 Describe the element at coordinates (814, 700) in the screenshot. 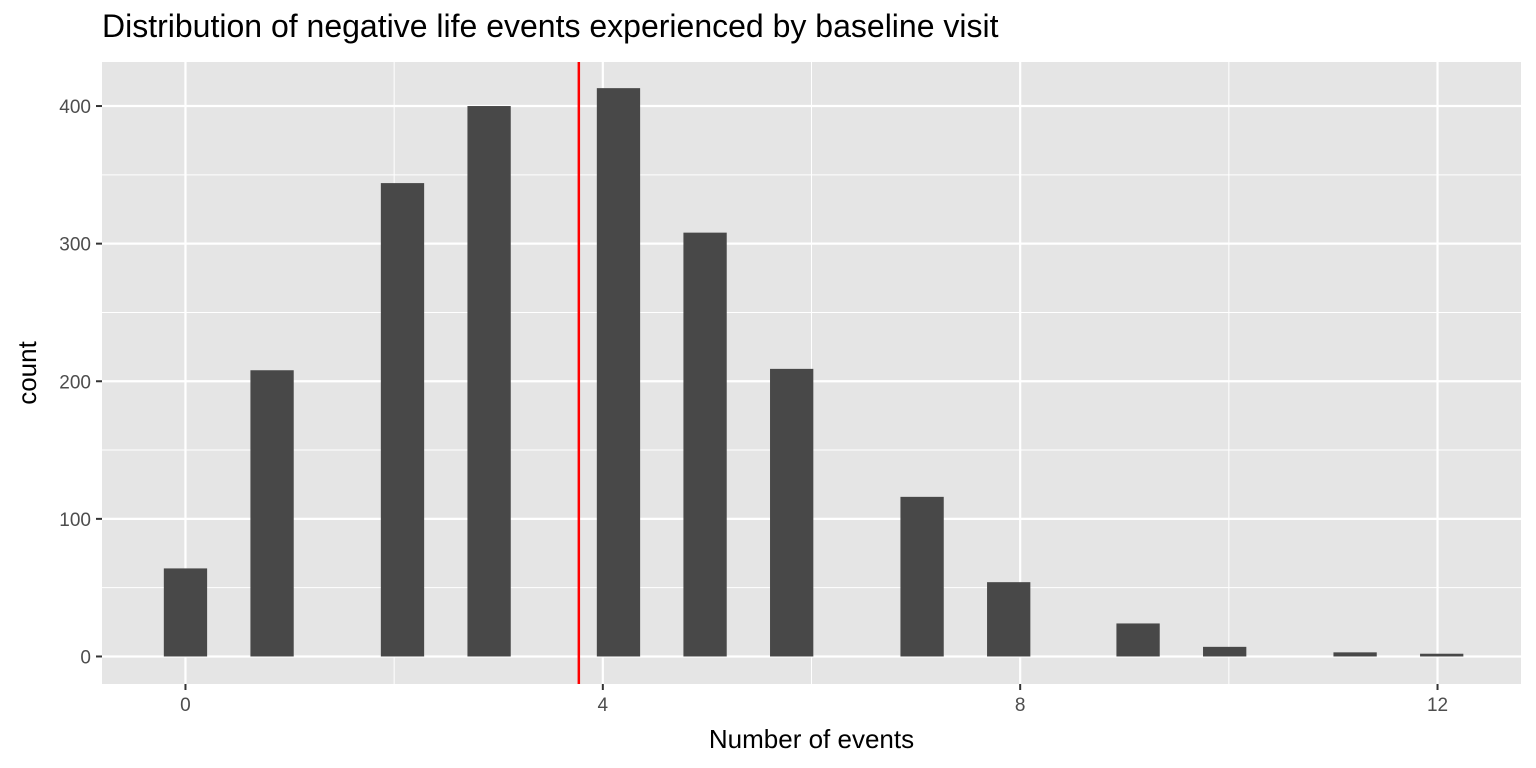

I see `x-axis-ticks: 0 4 8 12` at that location.